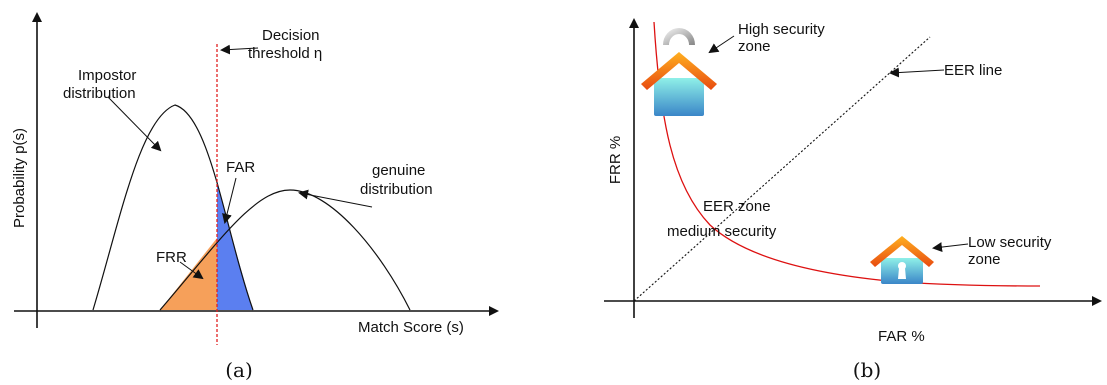  What do you see at coordinates (134, 124) in the screenshot?
I see `impostor-pointer` at bounding box center [134, 124].